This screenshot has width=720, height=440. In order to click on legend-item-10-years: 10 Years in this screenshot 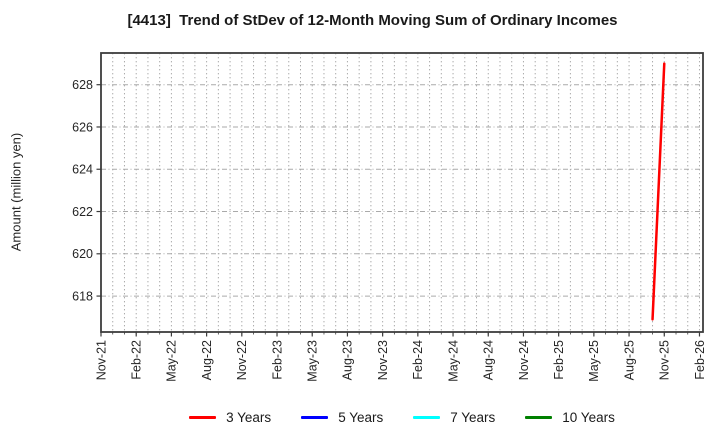, I will do `click(570, 417)`.